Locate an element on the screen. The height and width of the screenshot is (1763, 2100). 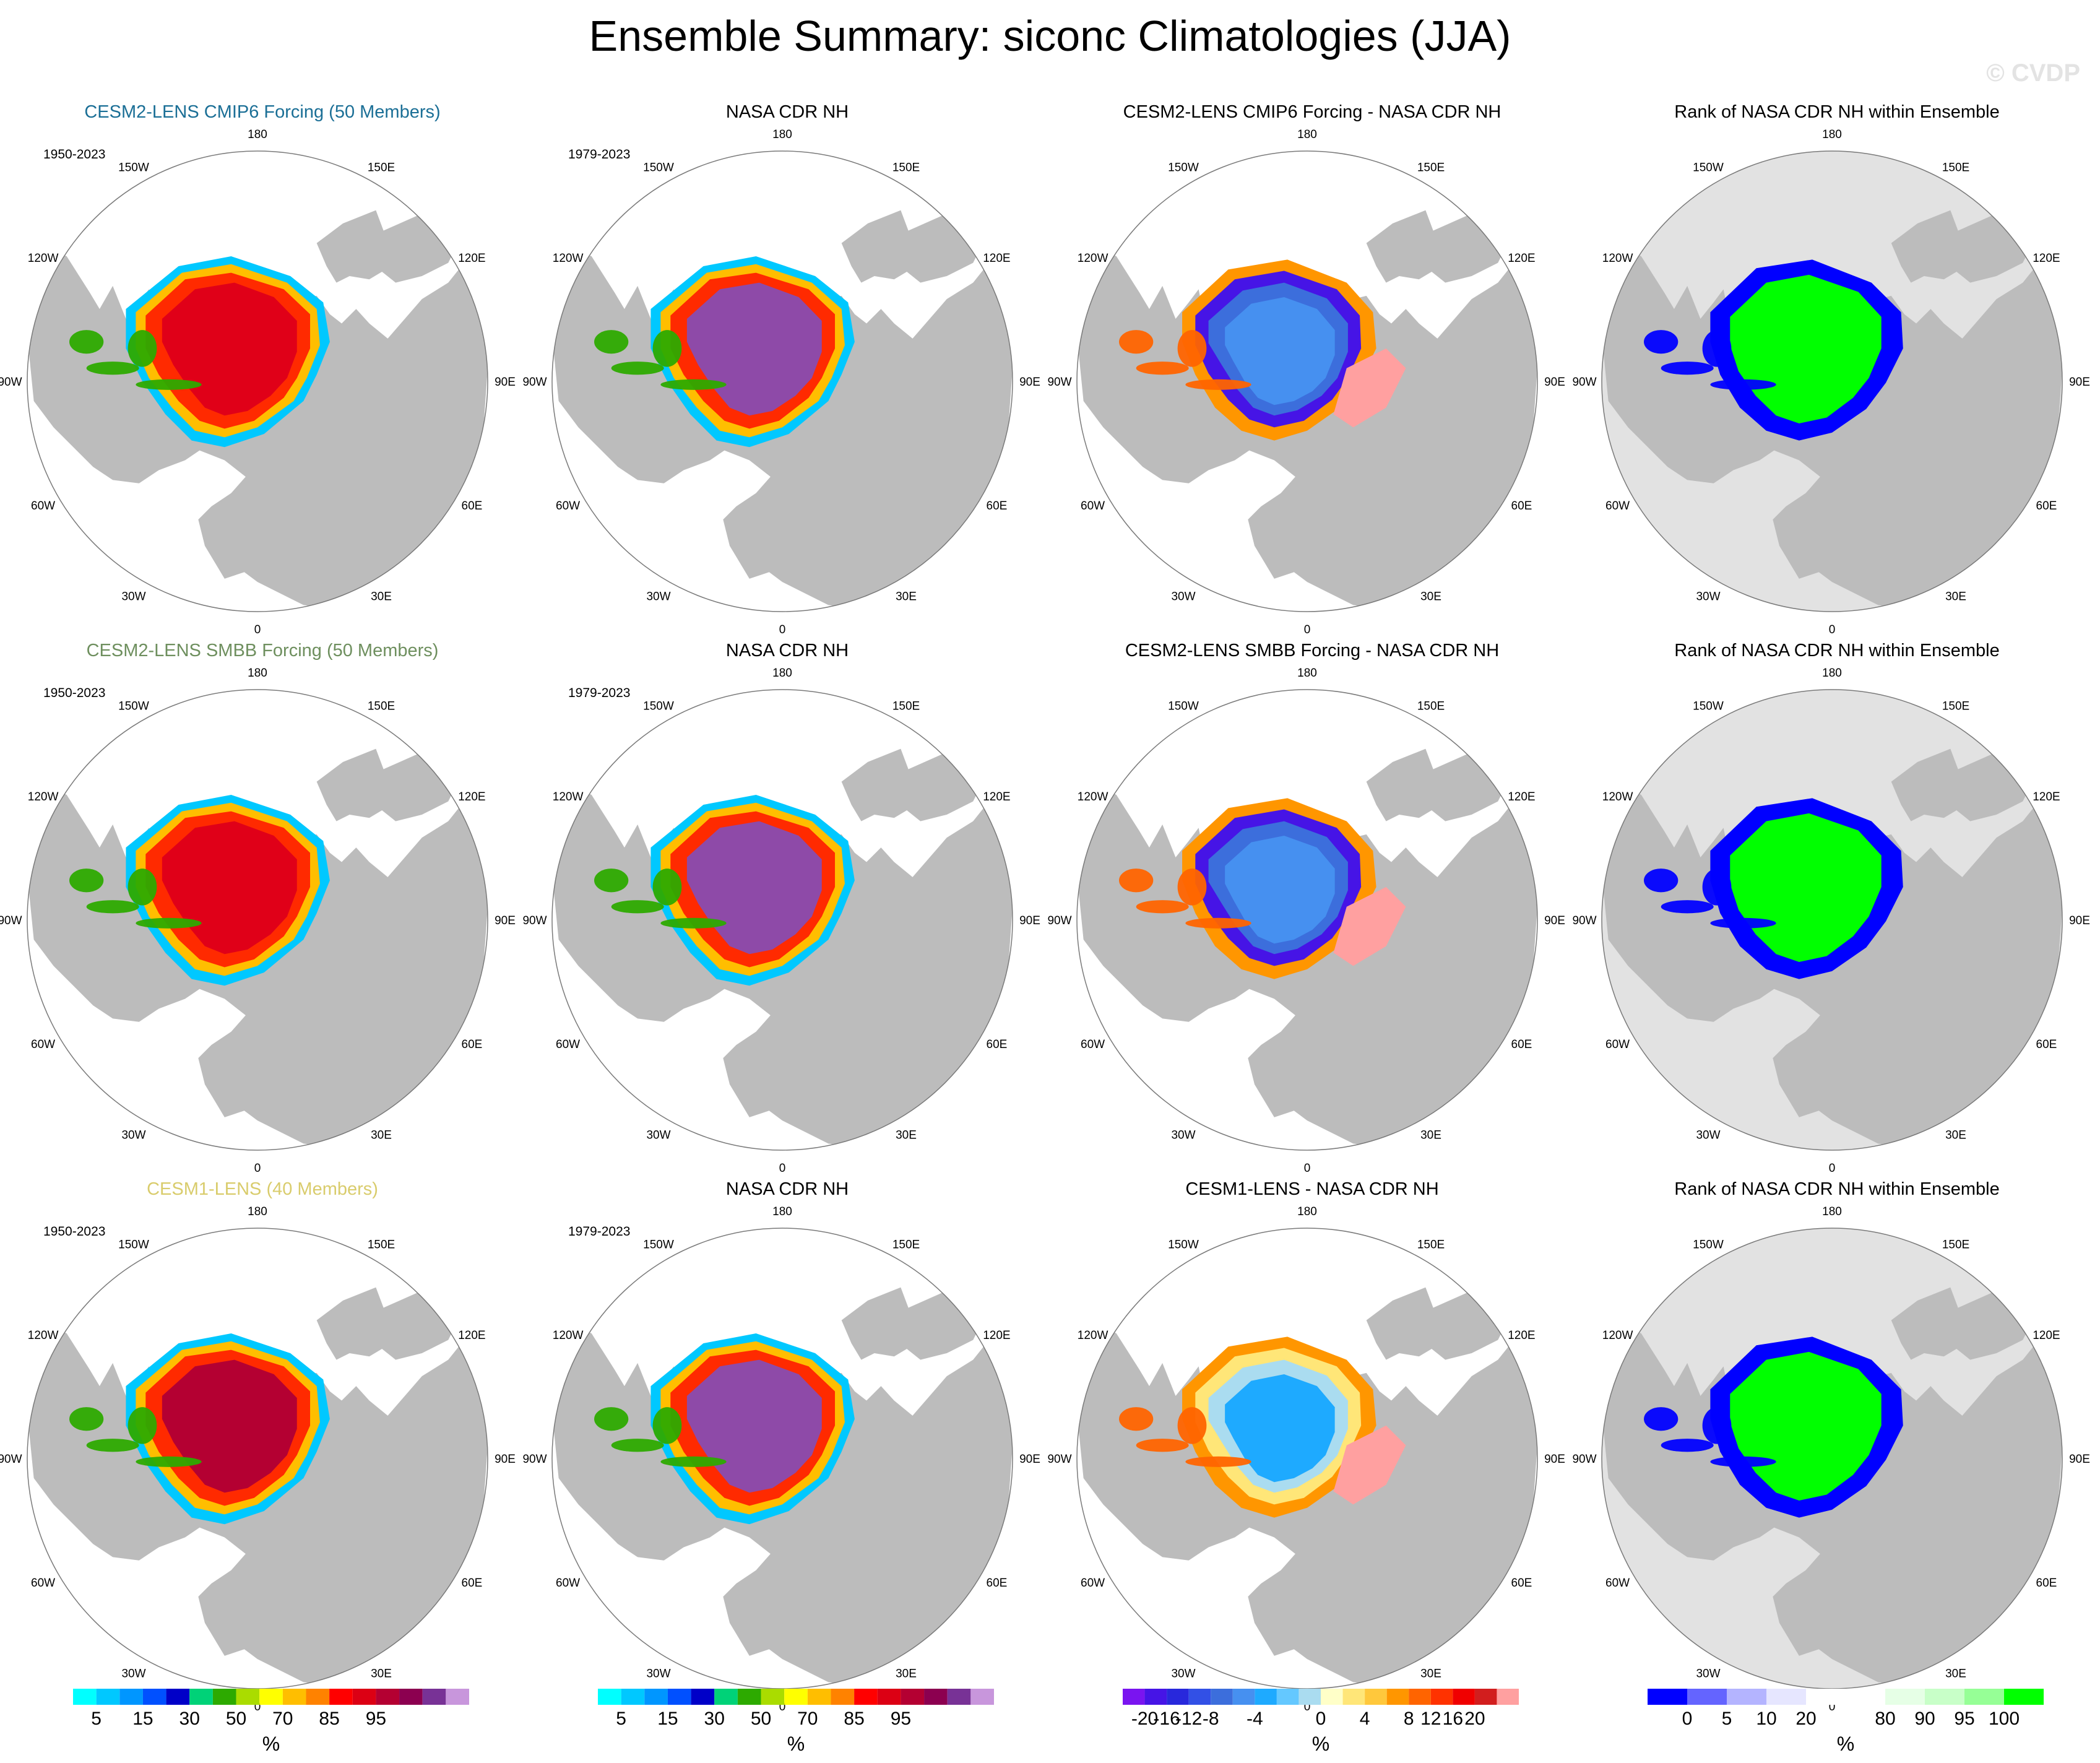
ens-polar-map: 180 150E 120E 90E 60E 30E 0 30W 60W 90W 120W 150W is located at coordinates (260, 381).